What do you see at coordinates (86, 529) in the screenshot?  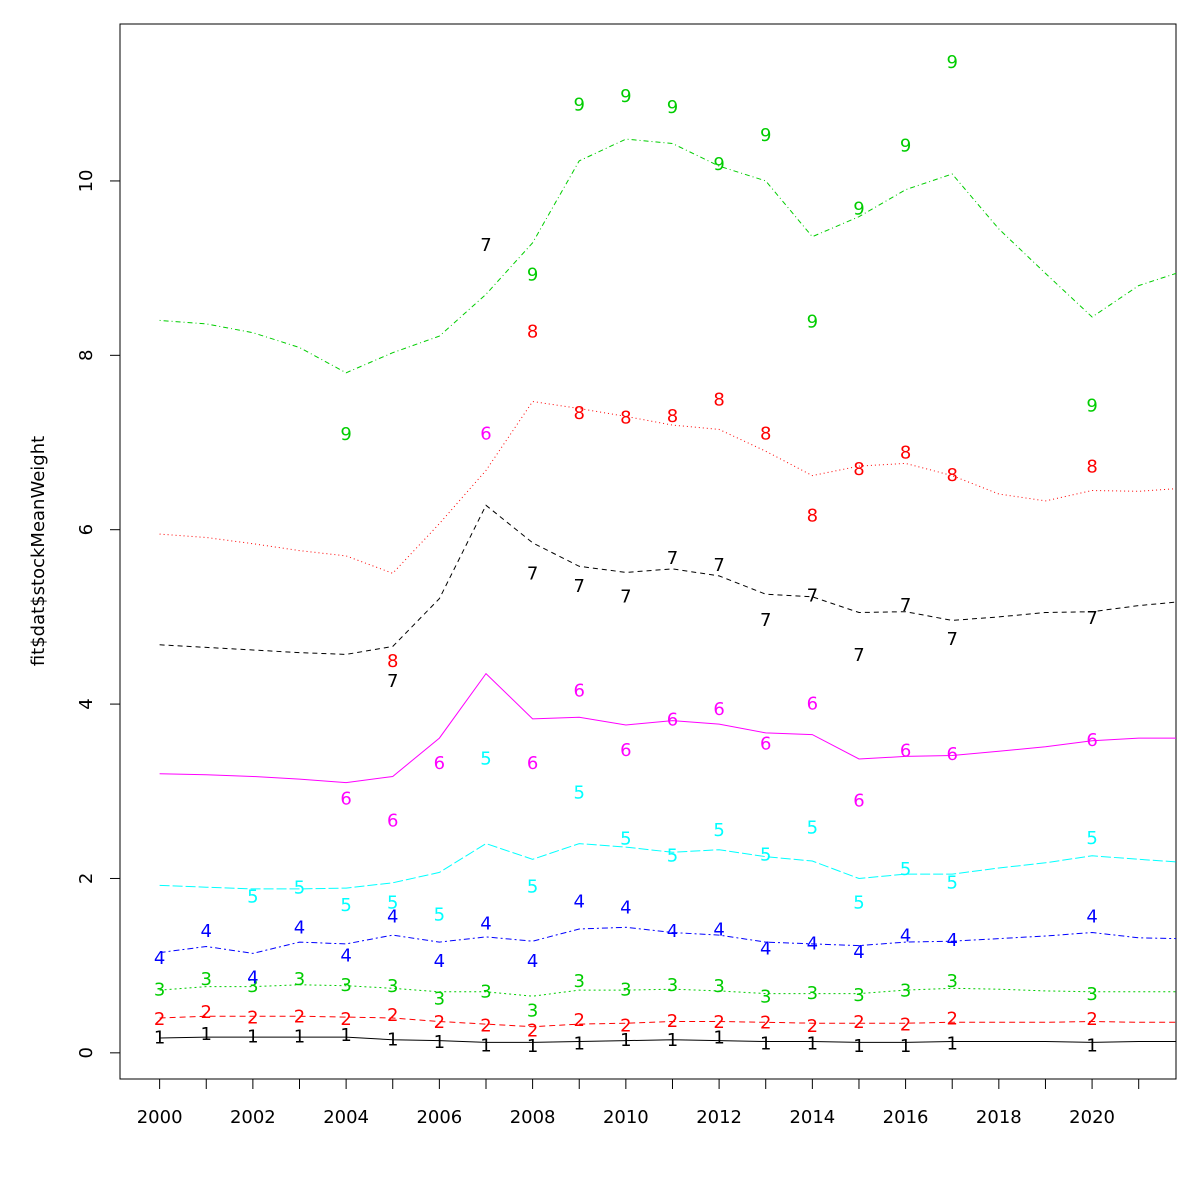 I see `y-tick-label: 6` at bounding box center [86, 529].